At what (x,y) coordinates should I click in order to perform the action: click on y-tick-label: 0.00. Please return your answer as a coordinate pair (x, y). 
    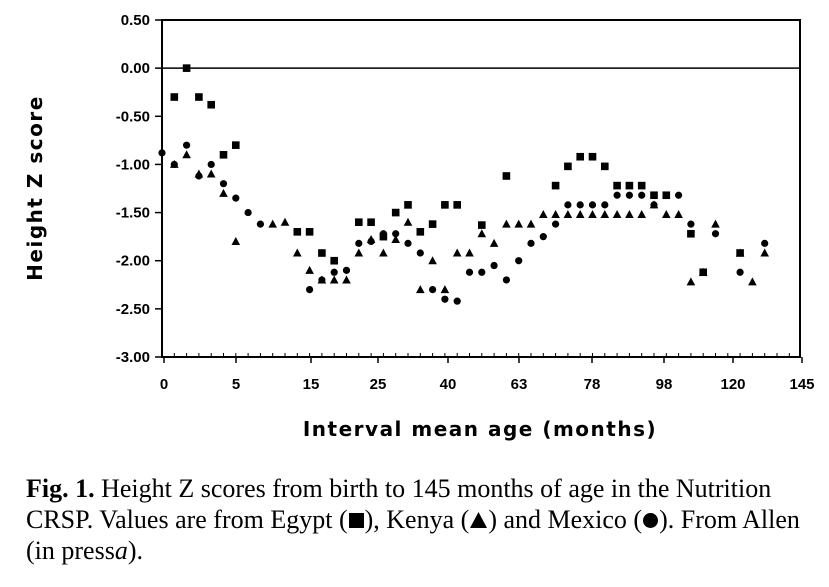
    Looking at the image, I should click on (135, 68).